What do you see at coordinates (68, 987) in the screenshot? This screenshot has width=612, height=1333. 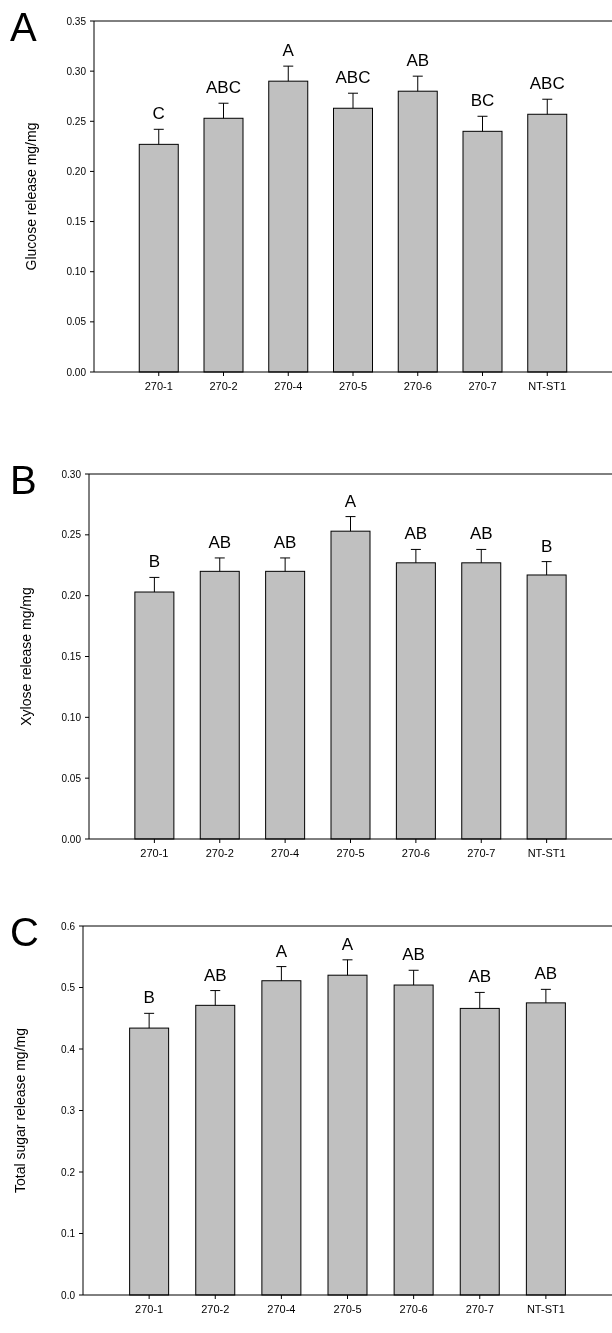 I see `y-tick-label: 0.5` at bounding box center [68, 987].